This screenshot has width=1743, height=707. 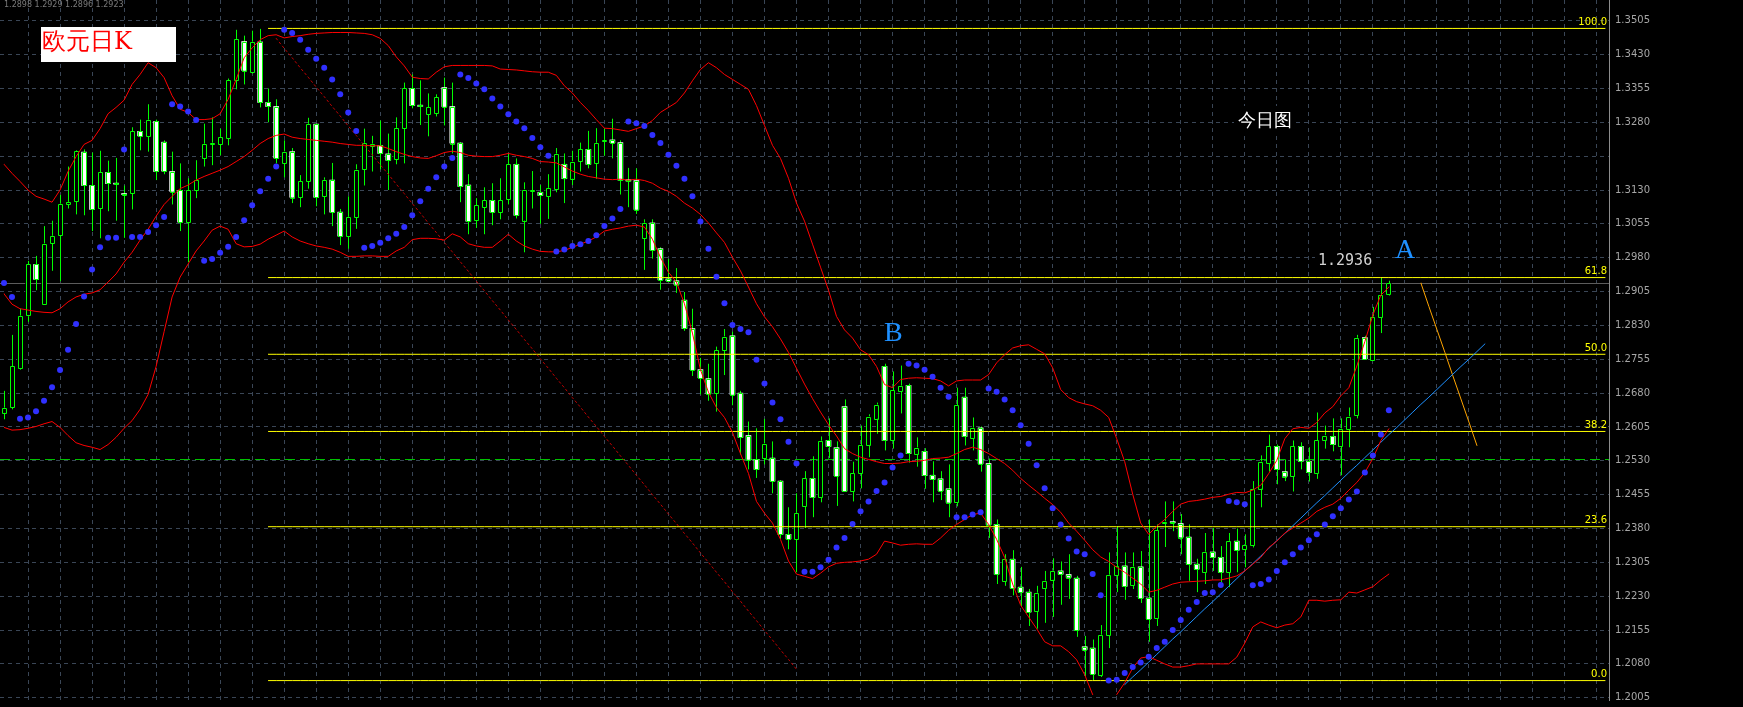 What do you see at coordinates (1632, 392) in the screenshot?
I see `y-tick-label: 1.2680` at bounding box center [1632, 392].